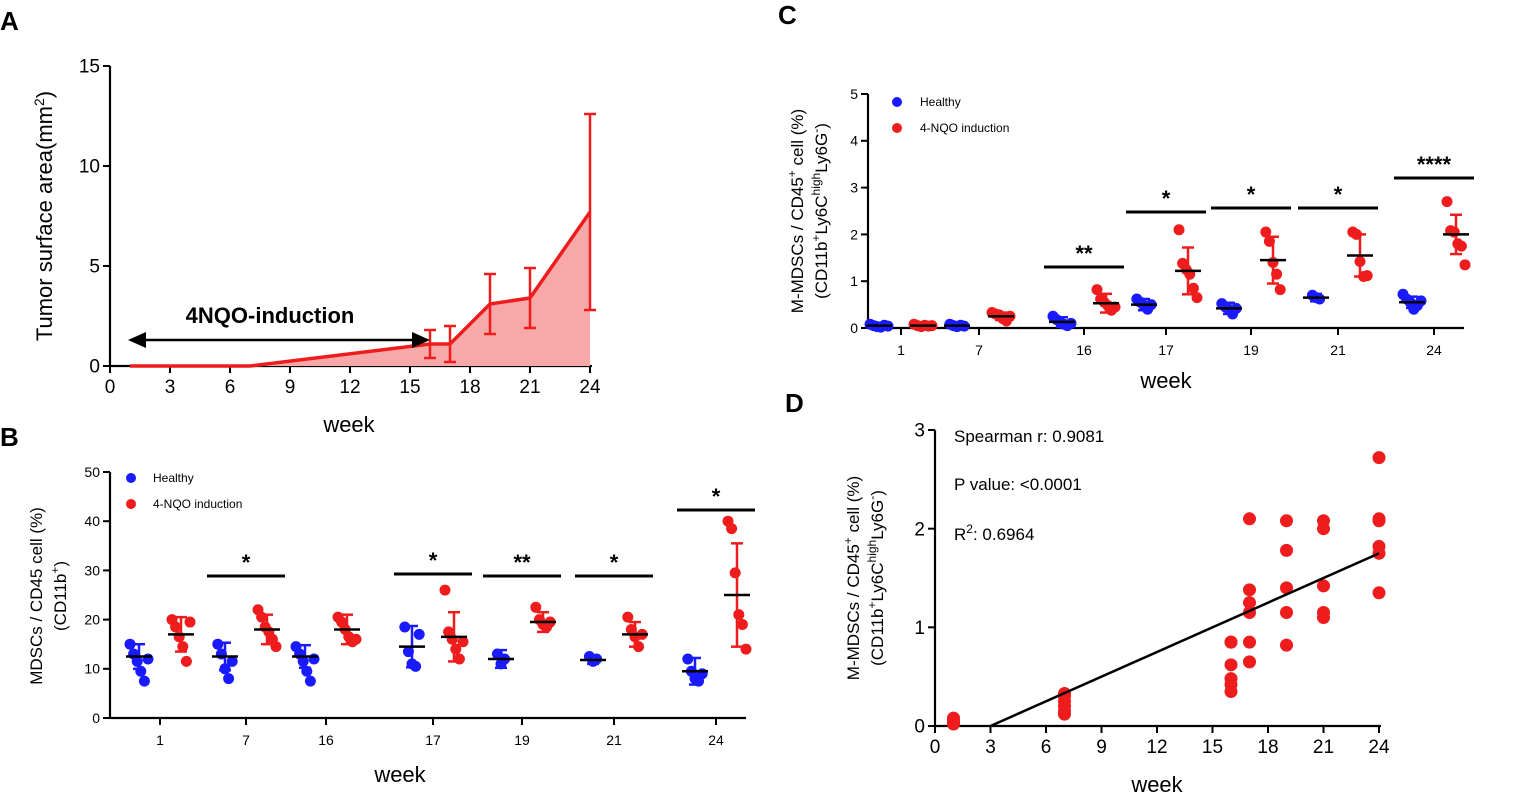 The width and height of the screenshot is (1539, 807). I want to click on panel-a-area-fill, so click(360, 289).